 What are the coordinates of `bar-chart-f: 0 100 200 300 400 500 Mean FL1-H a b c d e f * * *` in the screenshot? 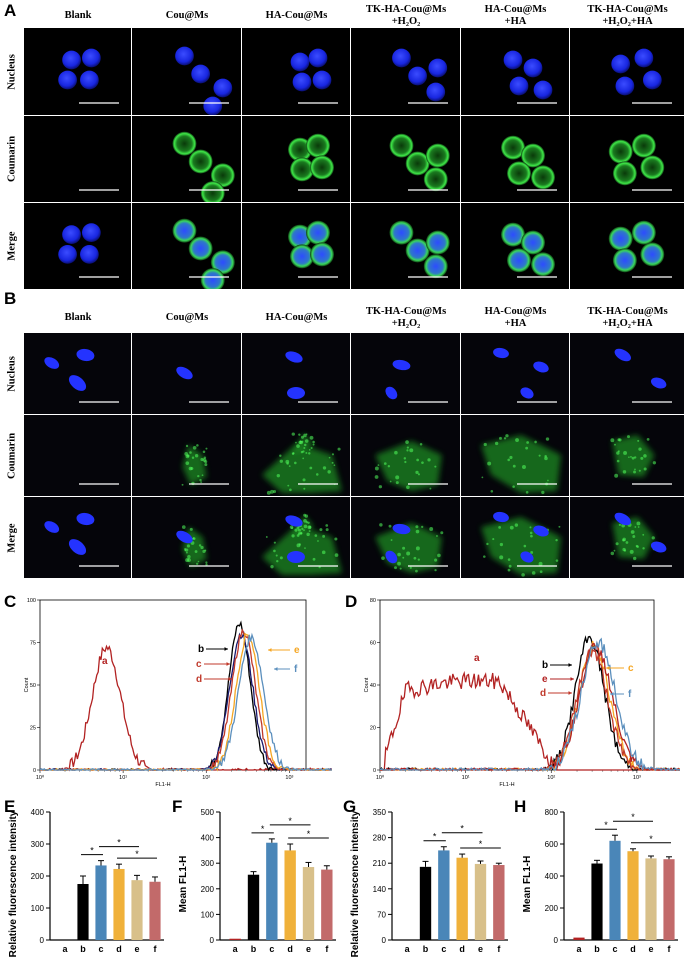 It's located at (257, 881).